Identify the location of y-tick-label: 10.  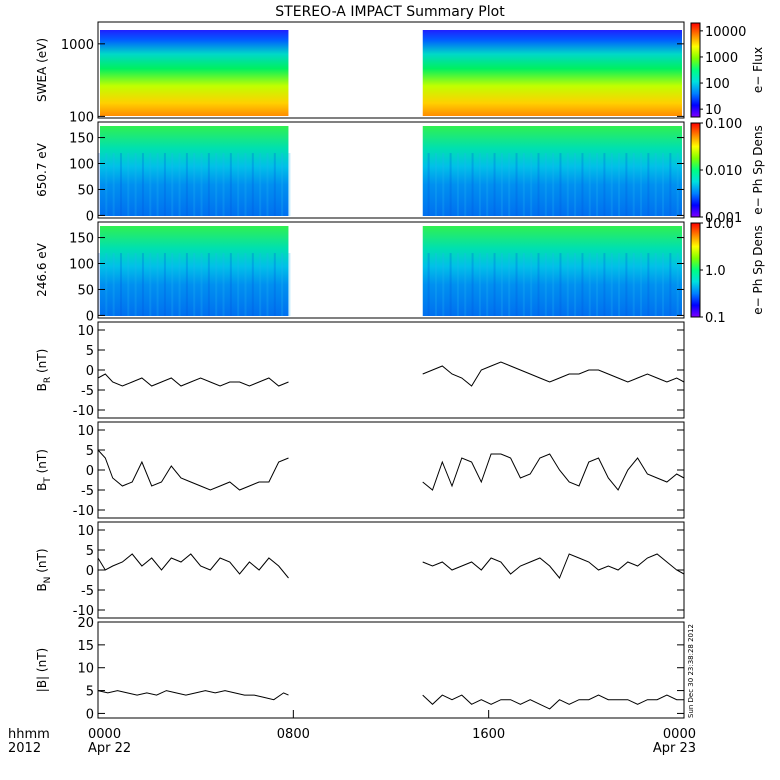
(85, 431).